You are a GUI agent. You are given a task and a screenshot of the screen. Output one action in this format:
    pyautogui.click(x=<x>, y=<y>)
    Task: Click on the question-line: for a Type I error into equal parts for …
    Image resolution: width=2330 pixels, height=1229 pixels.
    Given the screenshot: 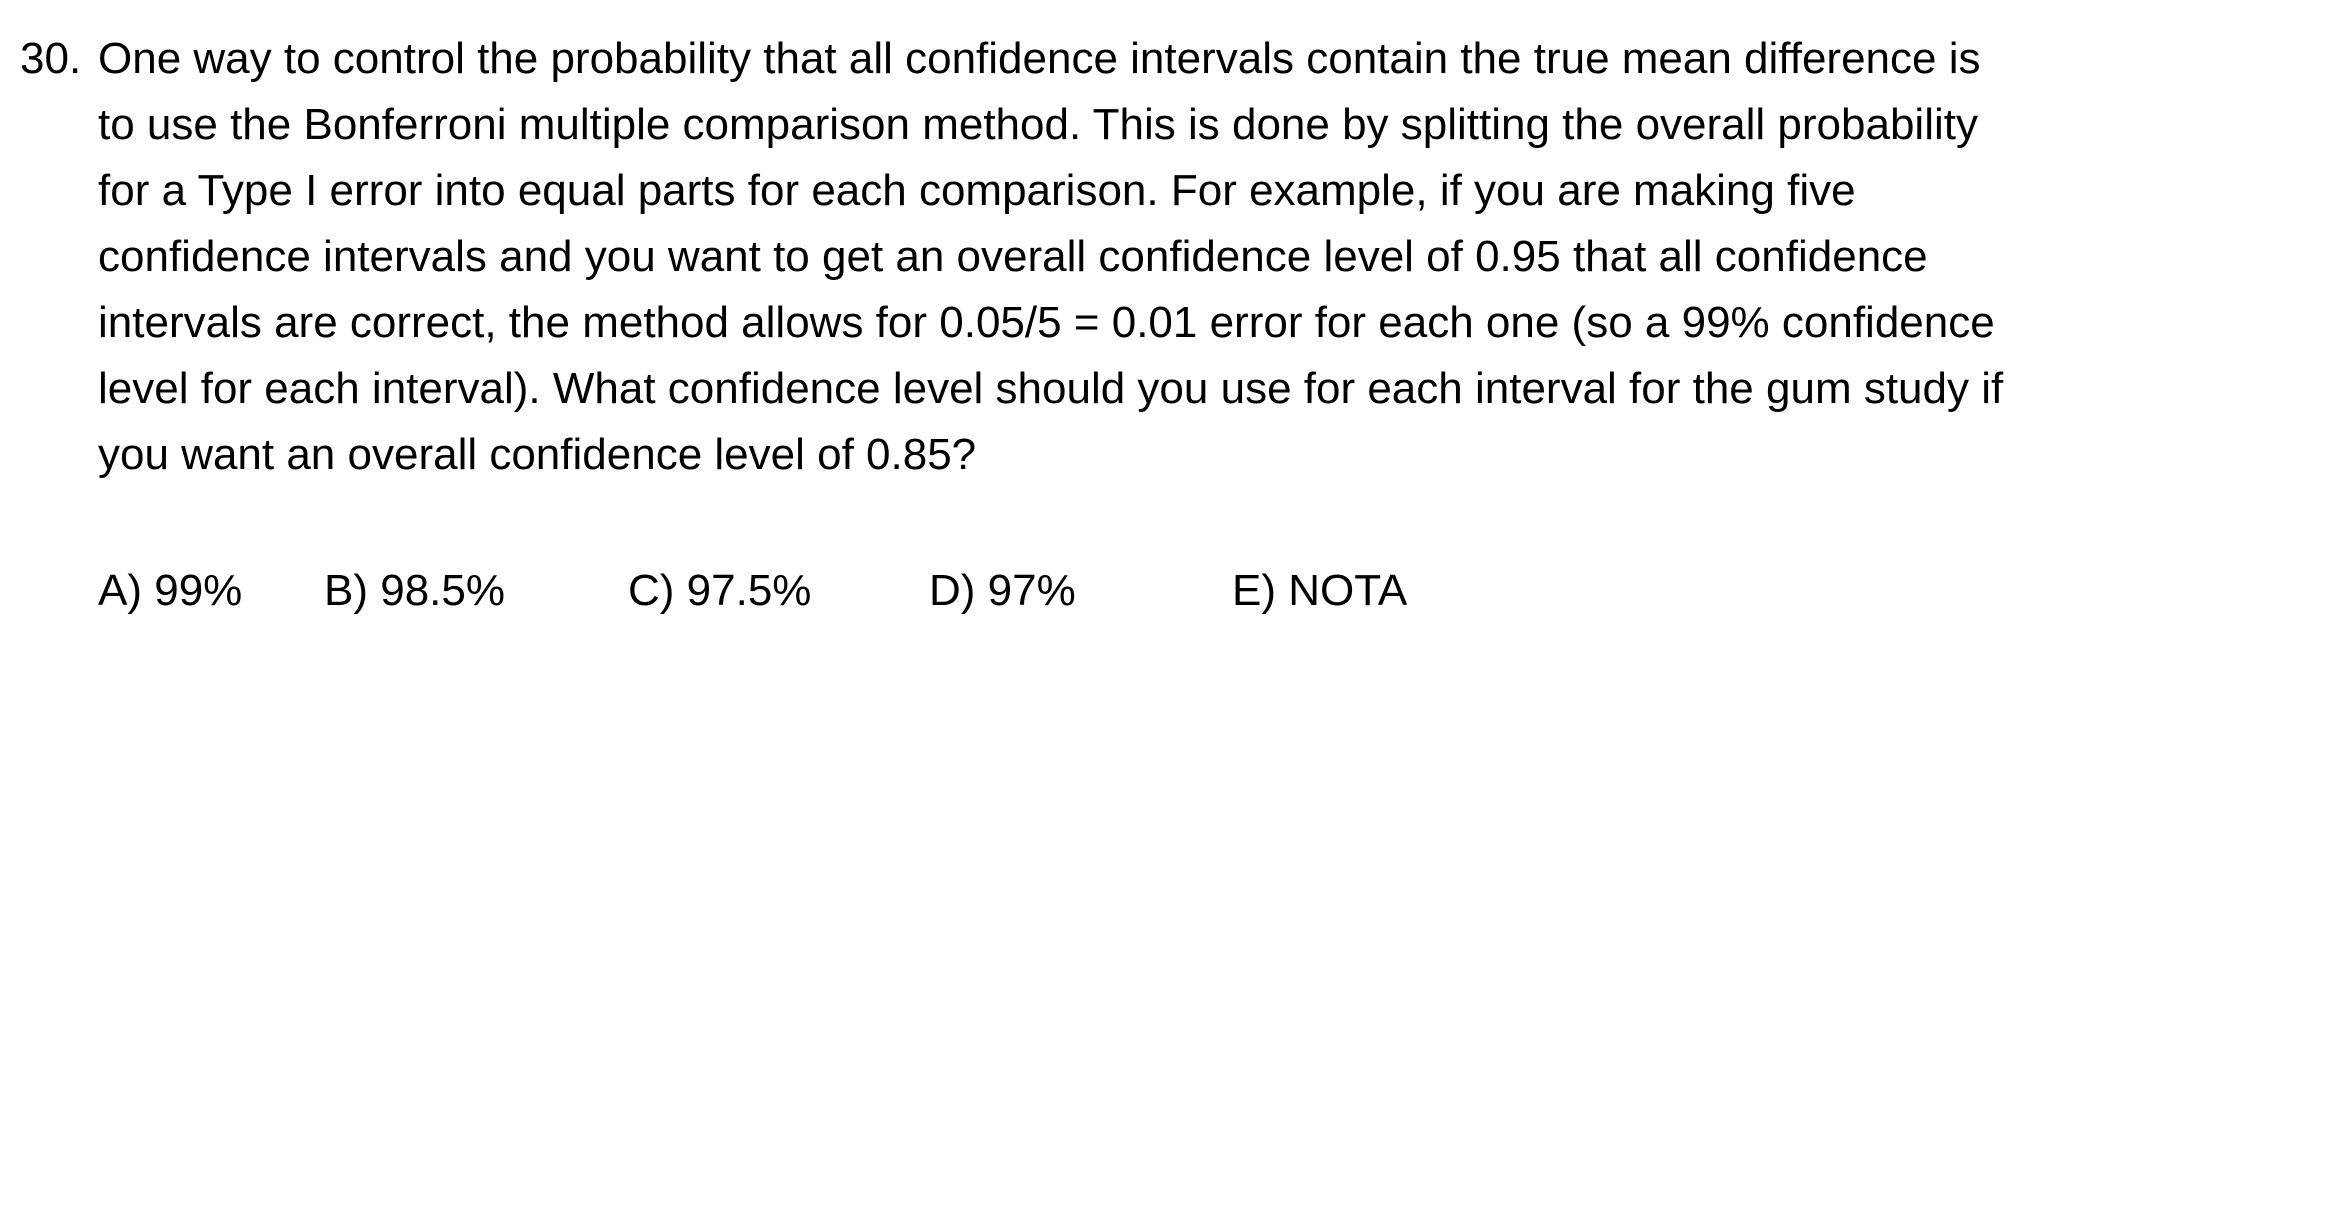 What is the action you would take?
    pyautogui.click(x=977, y=190)
    